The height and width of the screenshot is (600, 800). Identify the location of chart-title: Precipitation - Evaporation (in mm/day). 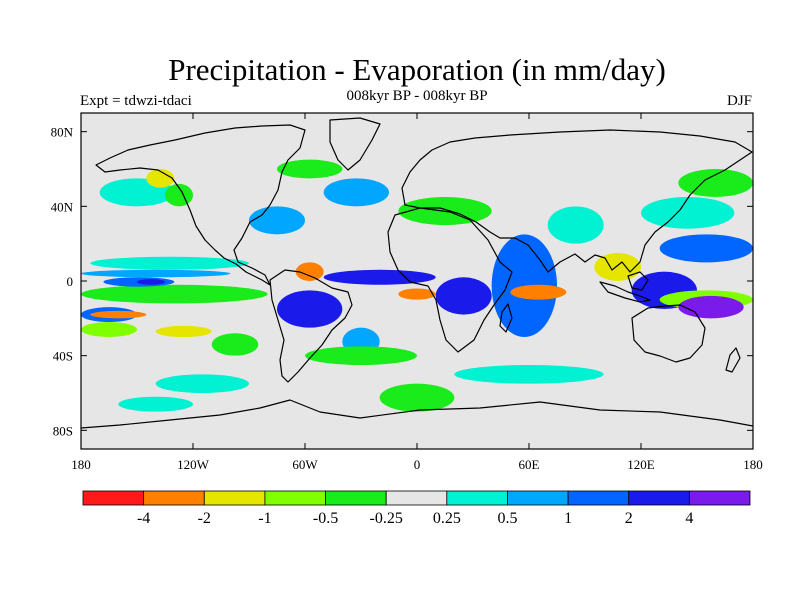
(417, 69).